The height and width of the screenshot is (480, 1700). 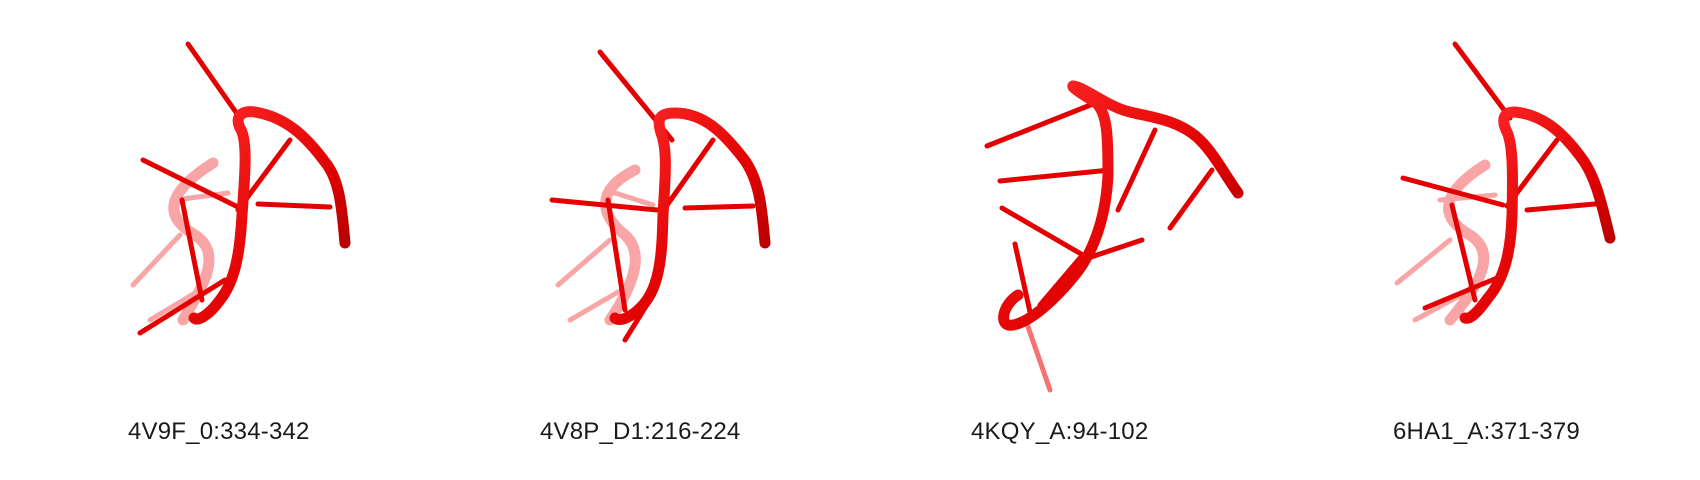 What do you see at coordinates (1037, 354) in the screenshot?
I see `rna-base-sticks-faded` at bounding box center [1037, 354].